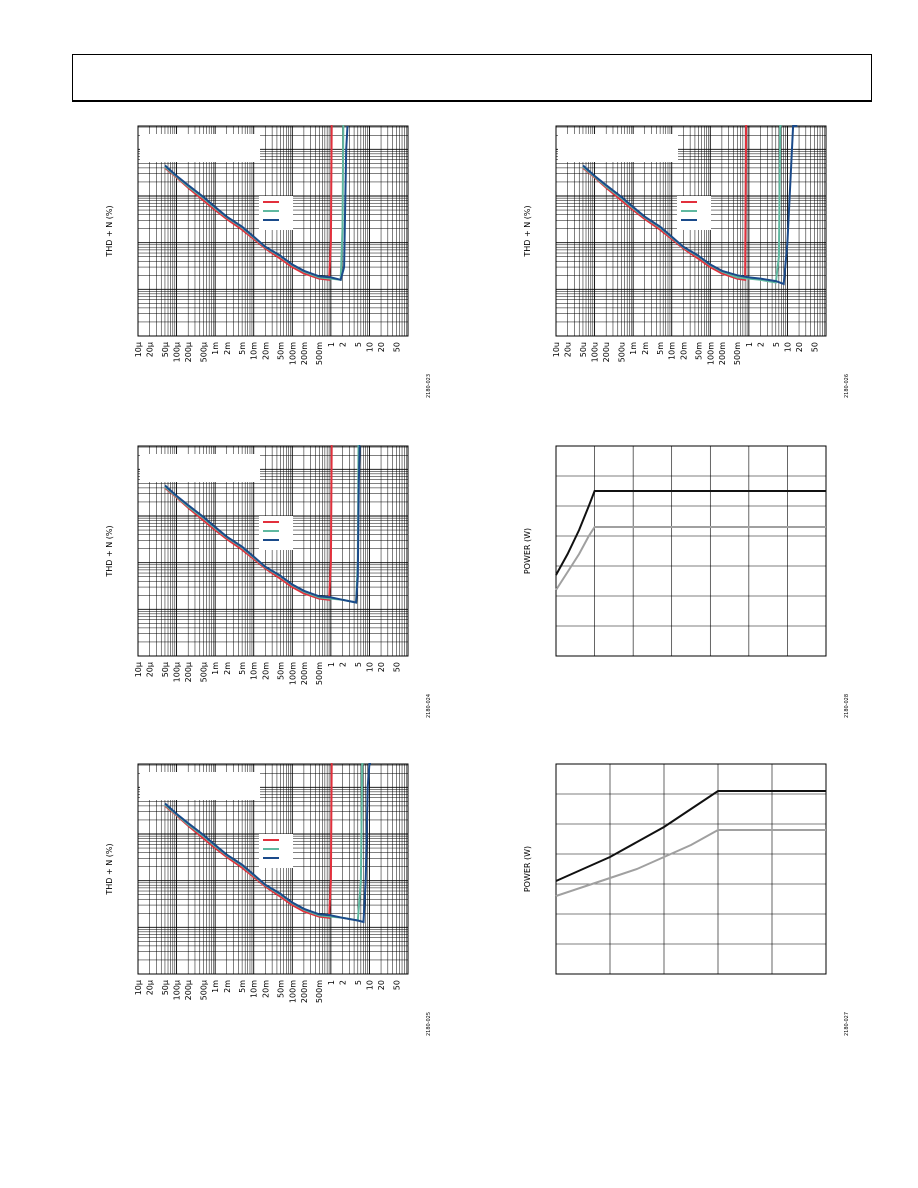 Image resolution: width=918 pixels, height=1188 pixels. What do you see at coordinates (429, 1024) in the screenshot?
I see `figure-code: 2180-025` at bounding box center [429, 1024].